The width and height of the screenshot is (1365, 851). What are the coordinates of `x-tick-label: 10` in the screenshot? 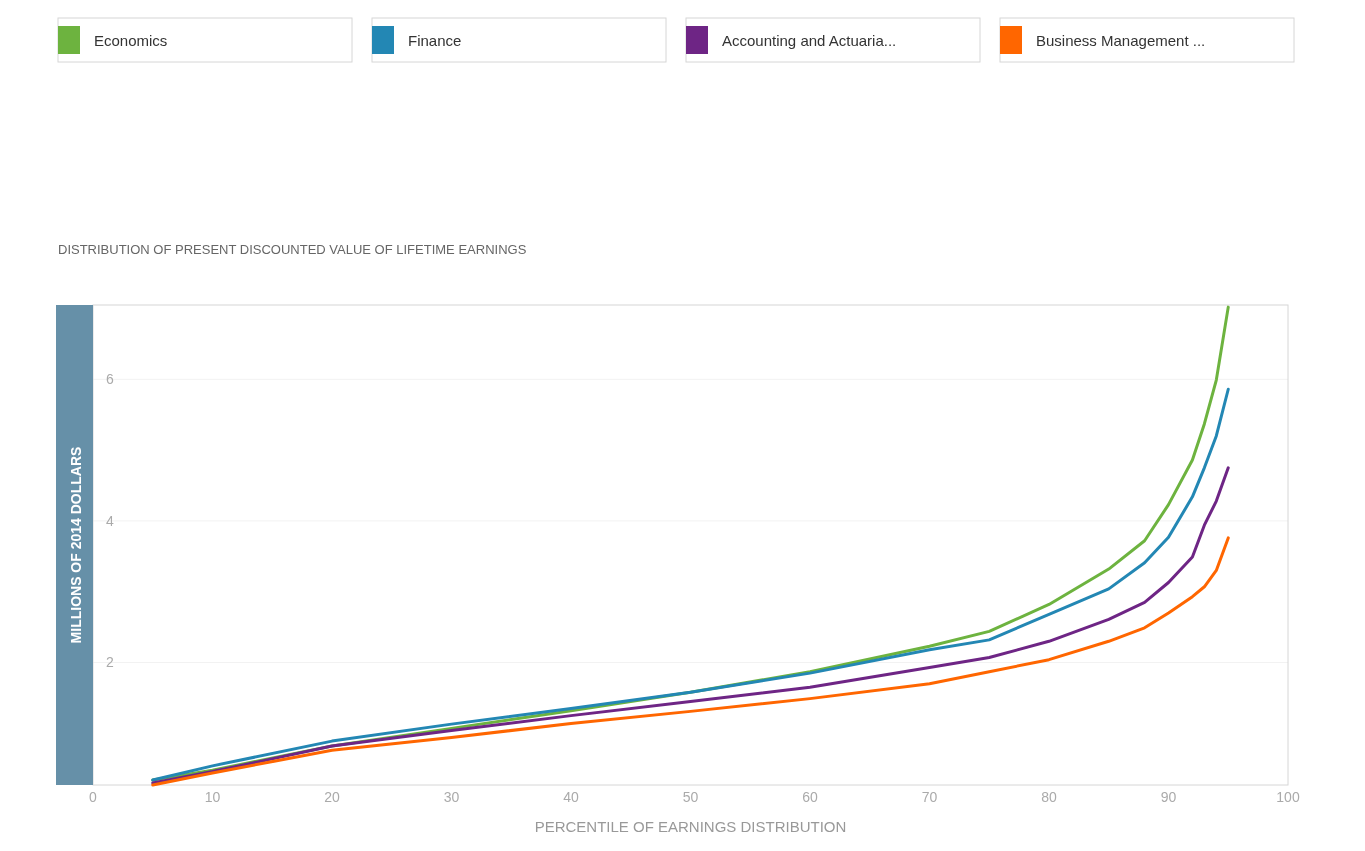 It's located at (212, 797).